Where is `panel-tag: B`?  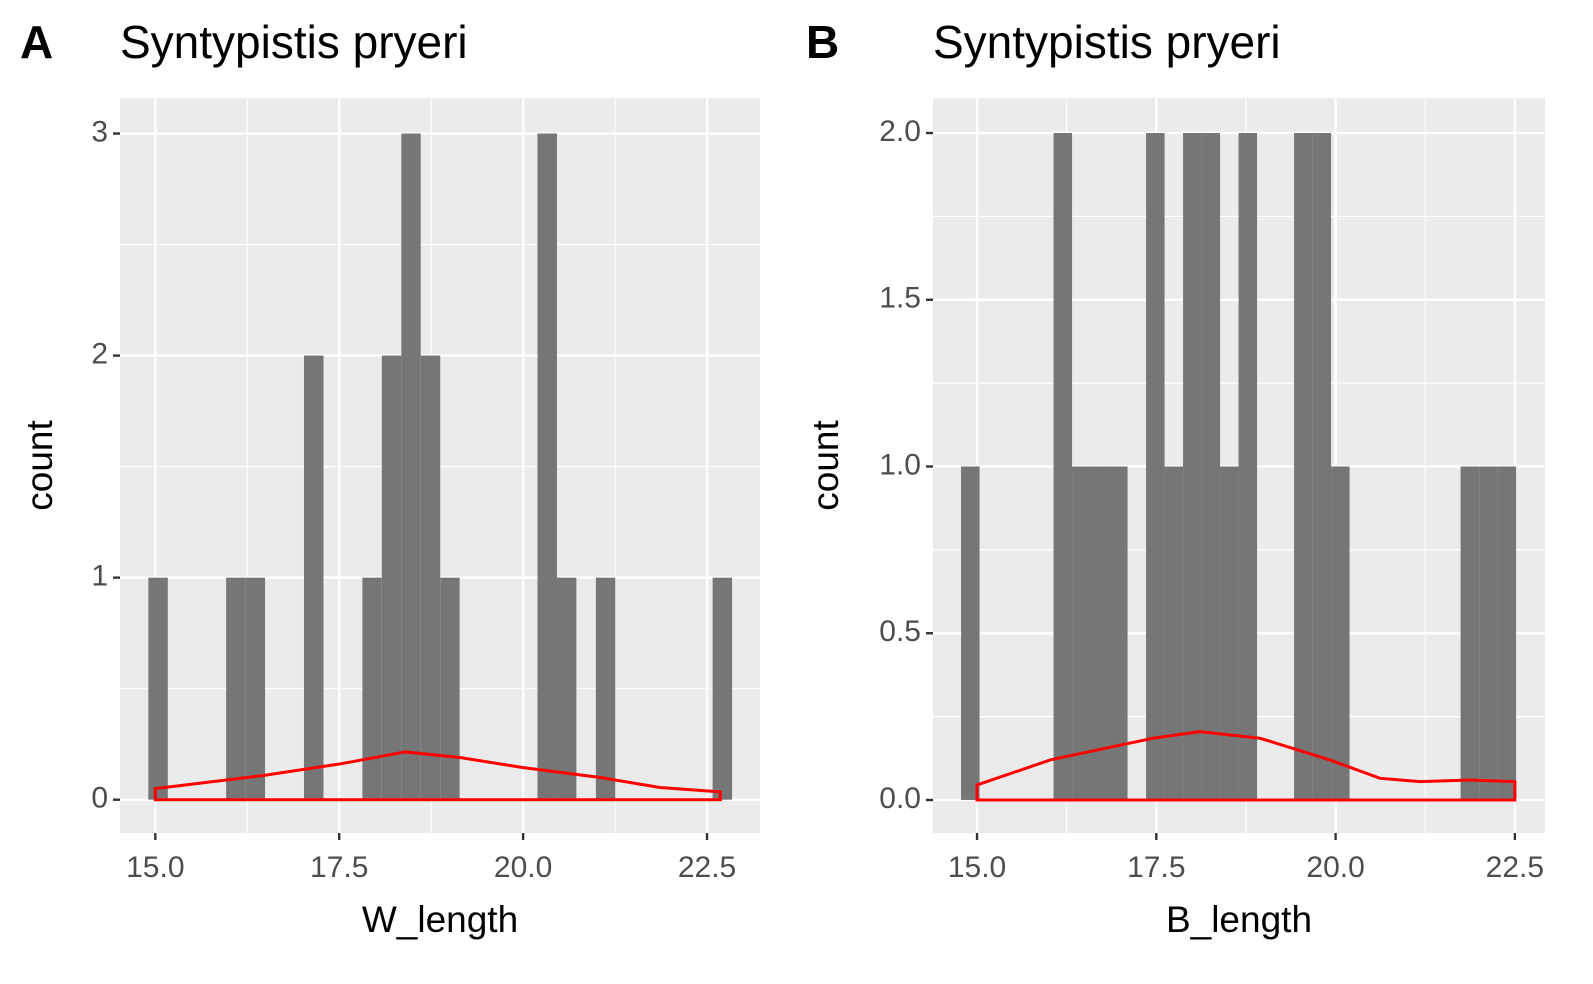
panel-tag: B is located at coordinates (822, 42).